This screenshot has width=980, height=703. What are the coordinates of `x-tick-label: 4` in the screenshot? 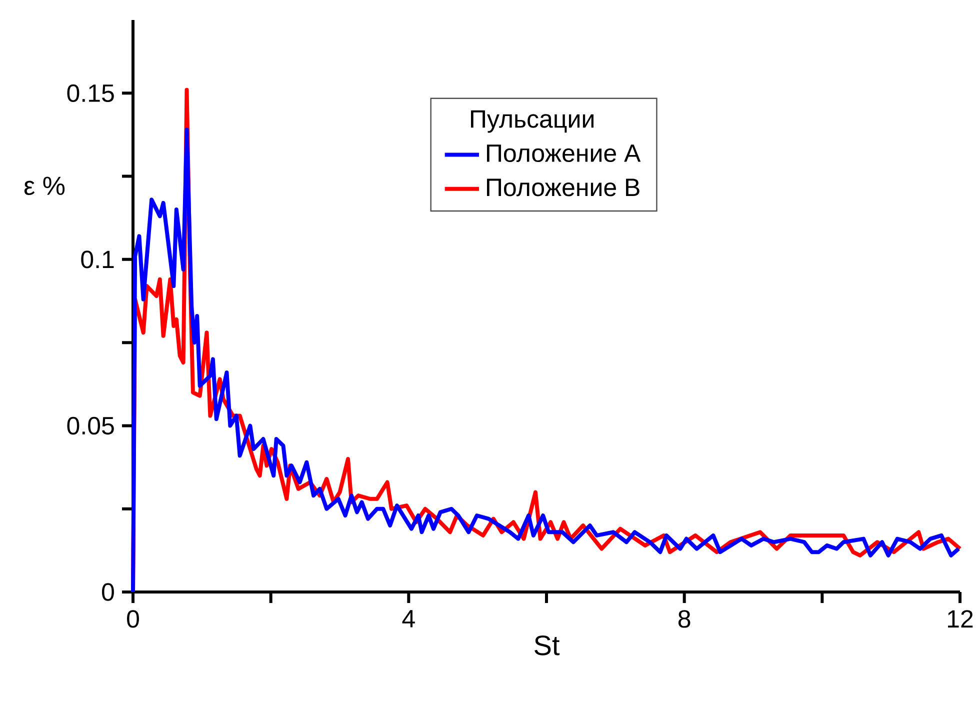 It's located at (408, 619).